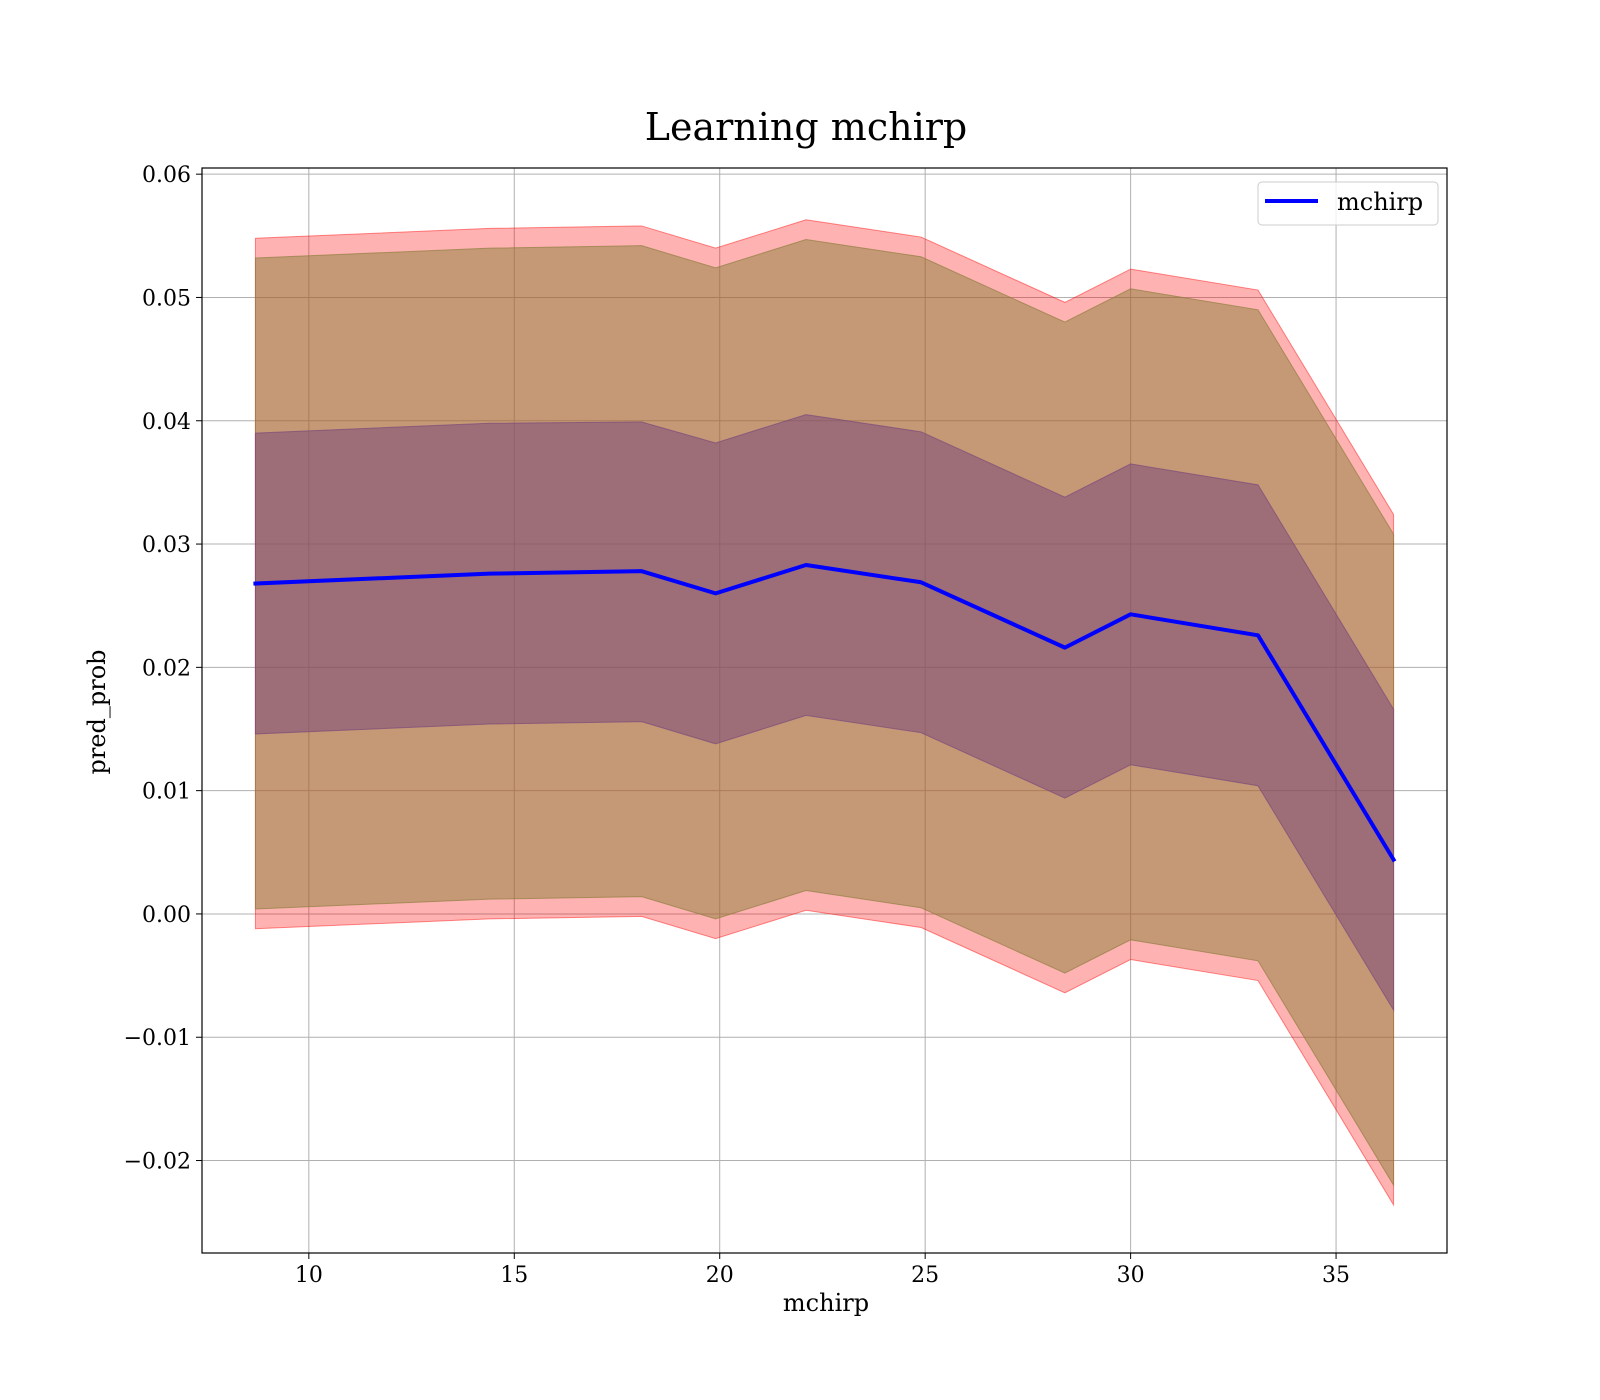 This screenshot has height=1400, width=1600. What do you see at coordinates (166, 175) in the screenshot?
I see `y-tick-label: 0.06` at bounding box center [166, 175].